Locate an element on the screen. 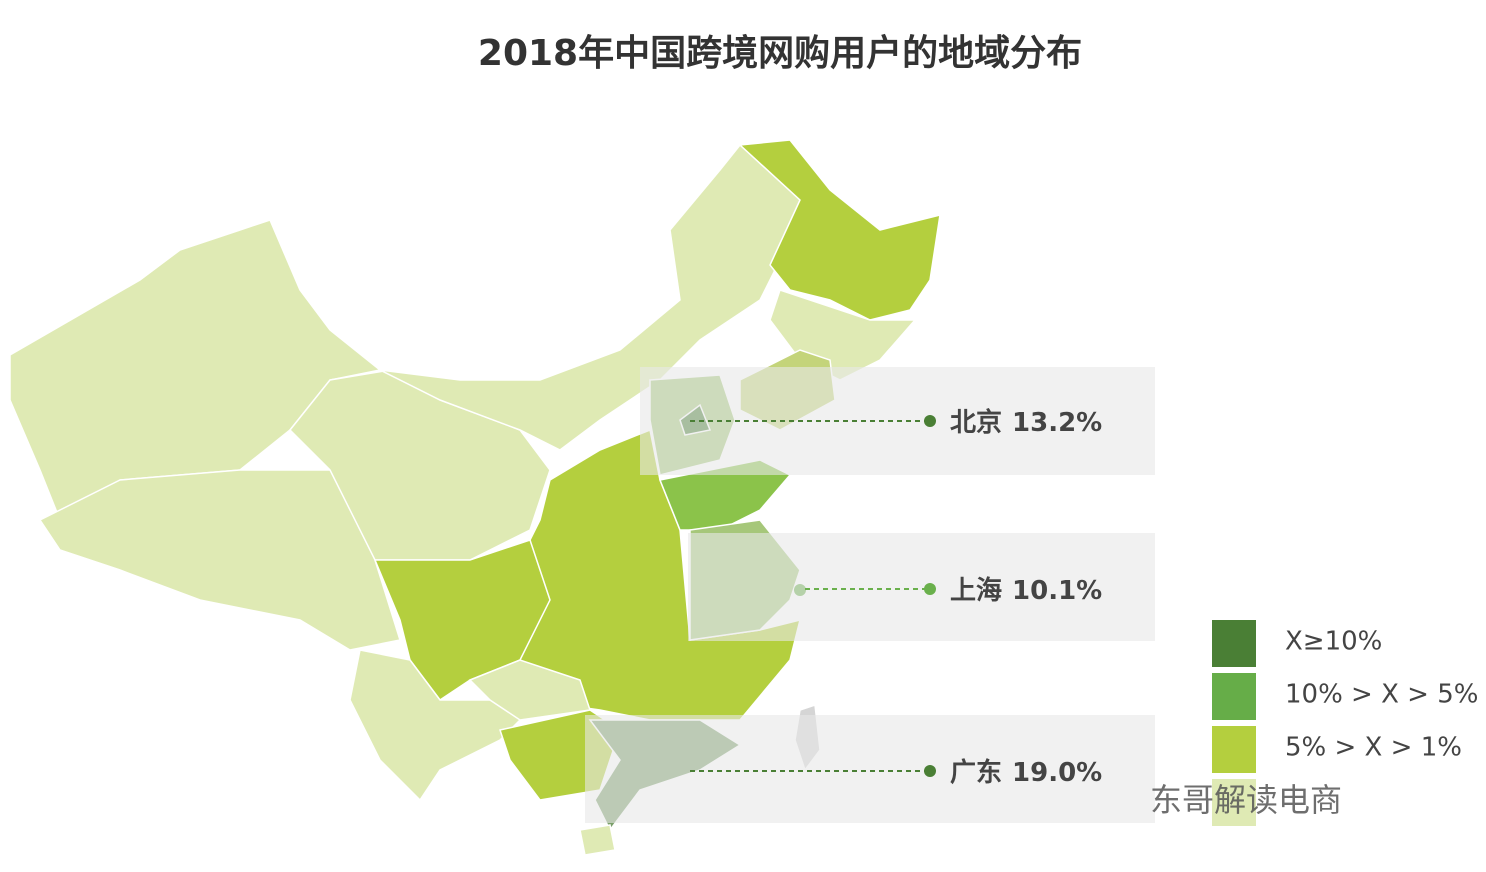 The height and width of the screenshot is (872, 1486). callout-value: 13.2% is located at coordinates (1057, 423).